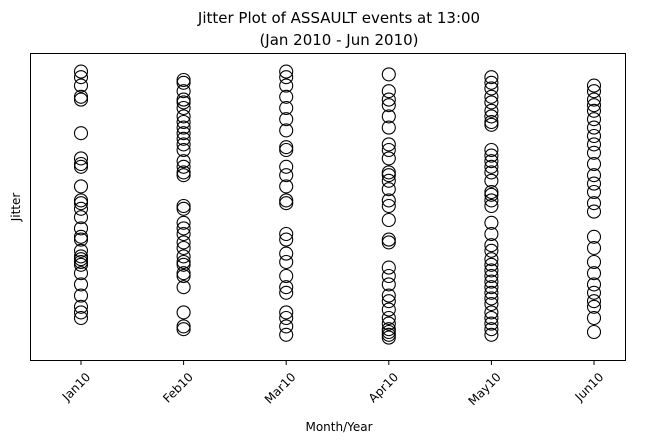 The image size is (659, 443). What do you see at coordinates (485, 389) in the screenshot?
I see `x-tick-label: May10` at bounding box center [485, 389].